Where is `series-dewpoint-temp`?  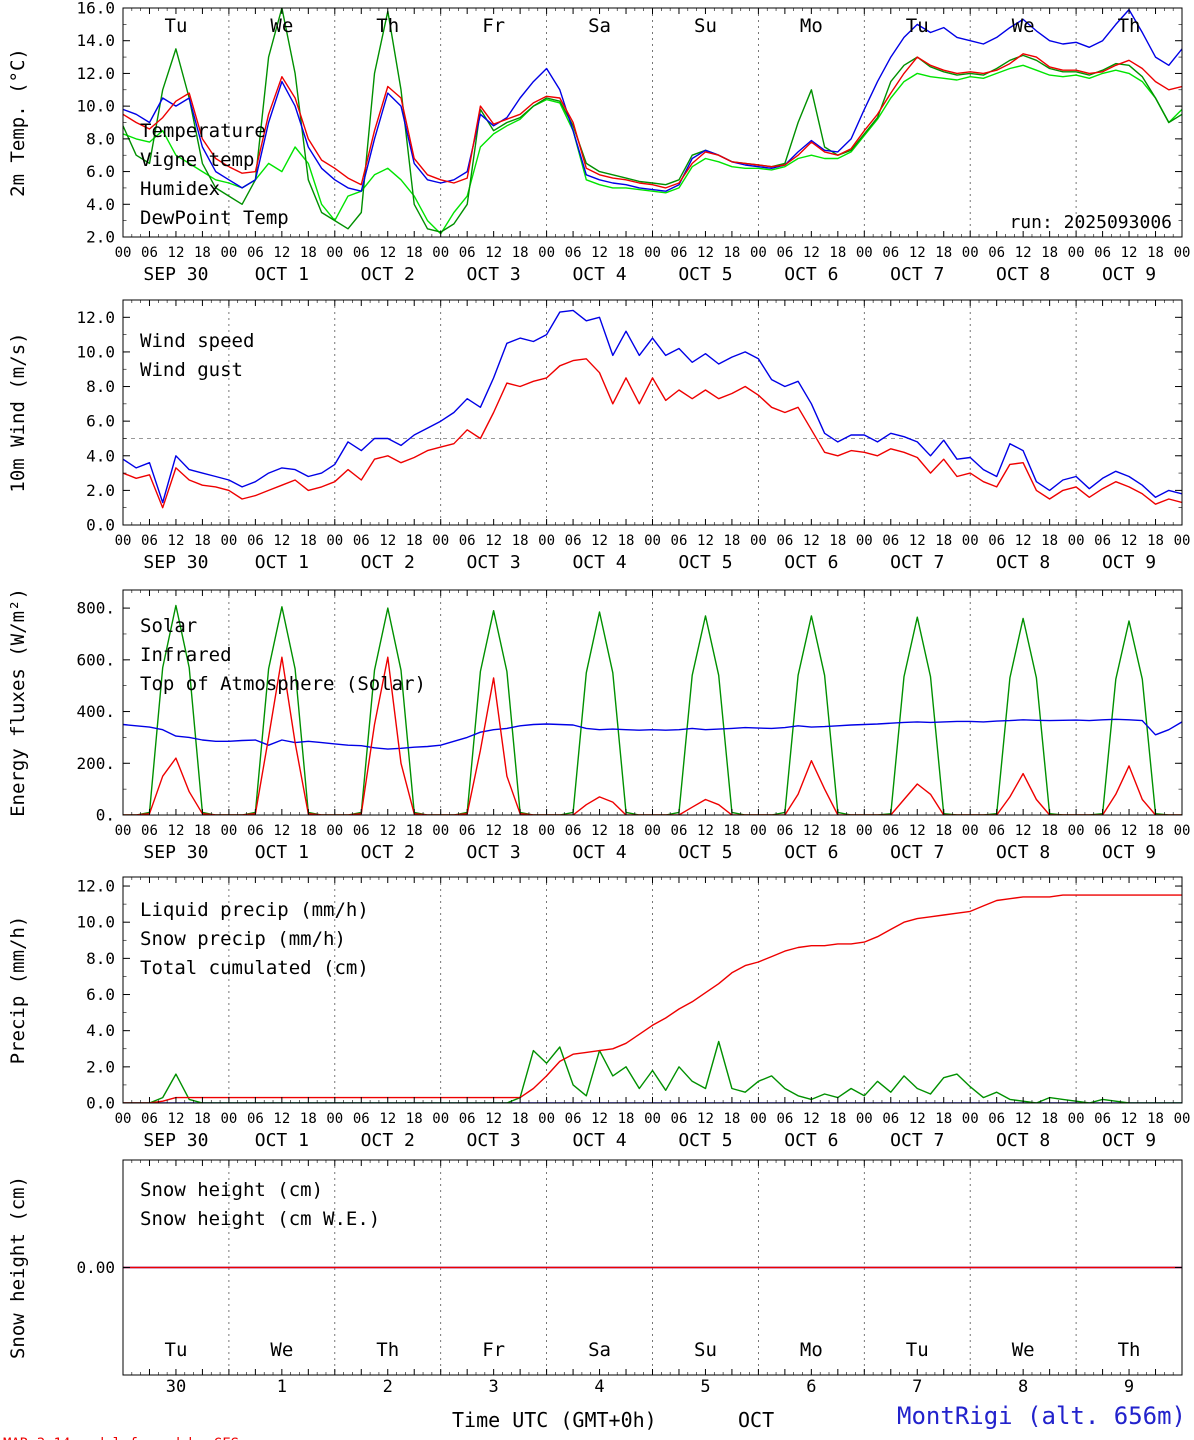
series-dewpoint-temp is located at coordinates (652, 149).